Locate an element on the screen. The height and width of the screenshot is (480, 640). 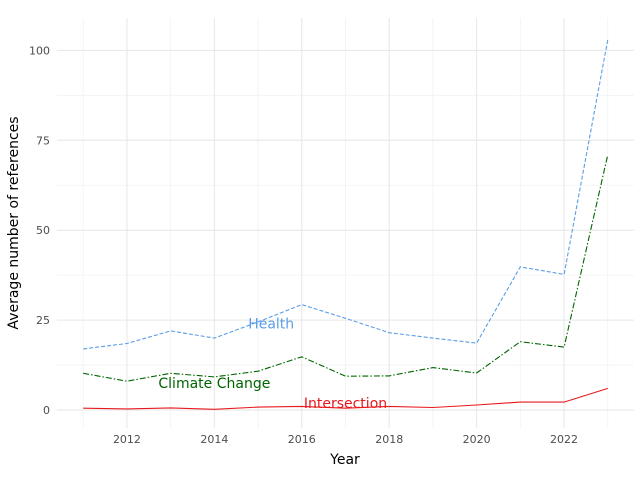
y-axis-title: Average number of references is located at coordinates (14, 222).